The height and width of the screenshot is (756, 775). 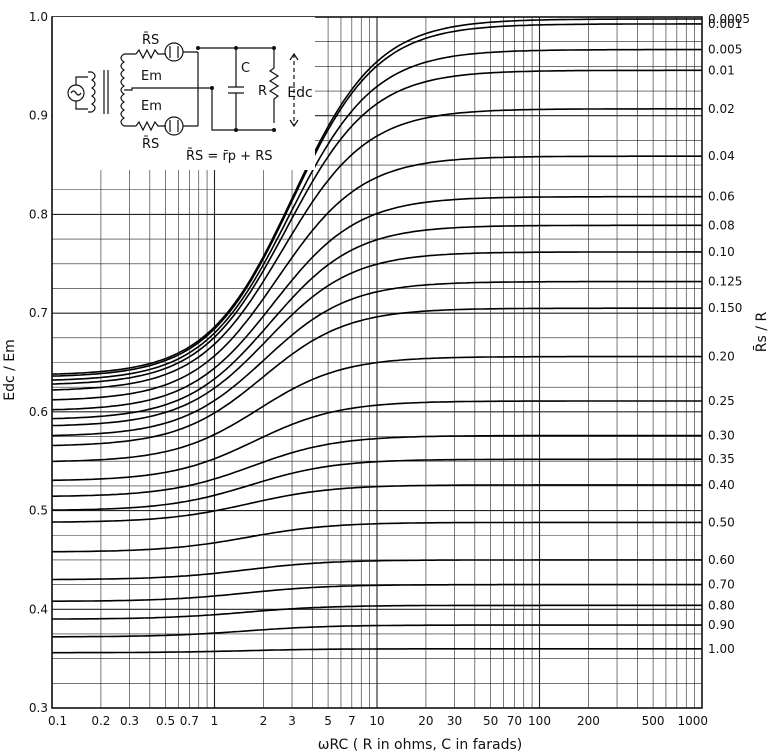 What do you see at coordinates (721, 485) in the screenshot?
I see `series-label-0.40: 0.40` at bounding box center [721, 485].